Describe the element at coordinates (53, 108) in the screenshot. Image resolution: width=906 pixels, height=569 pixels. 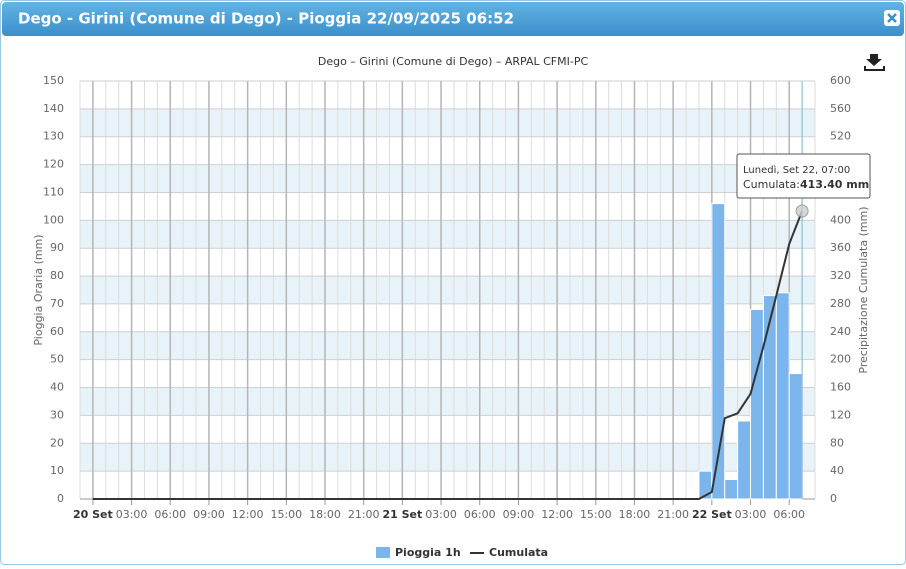
I see `y-tick-label: 140` at that location.